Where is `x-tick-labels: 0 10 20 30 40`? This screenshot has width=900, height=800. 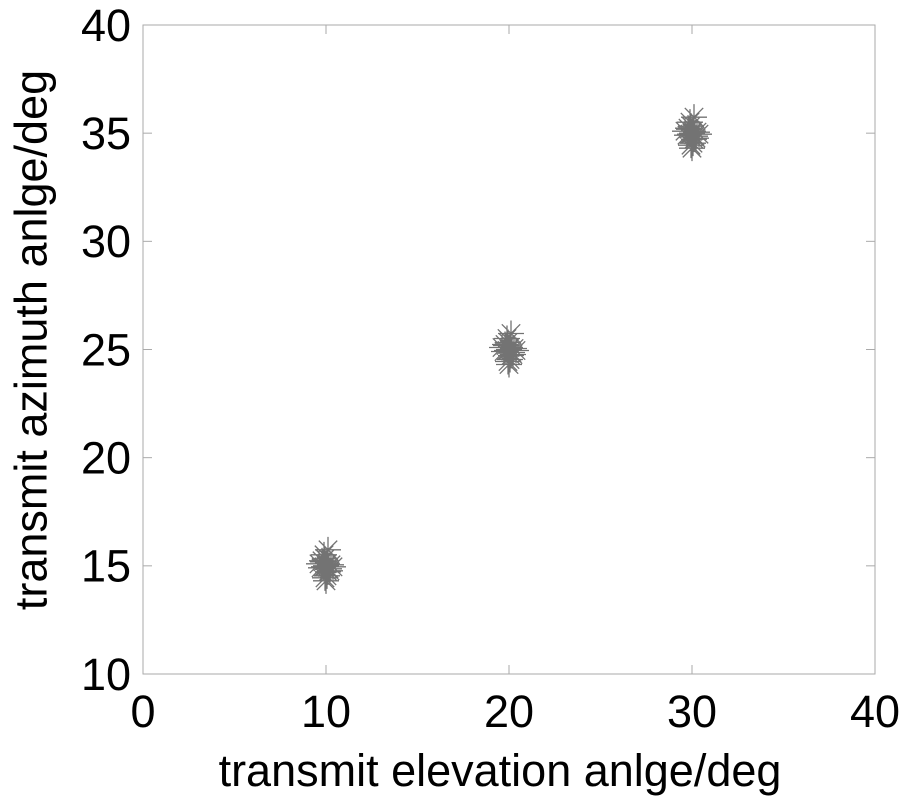 x-tick-labels: 0 10 20 30 40 is located at coordinates (515, 711).